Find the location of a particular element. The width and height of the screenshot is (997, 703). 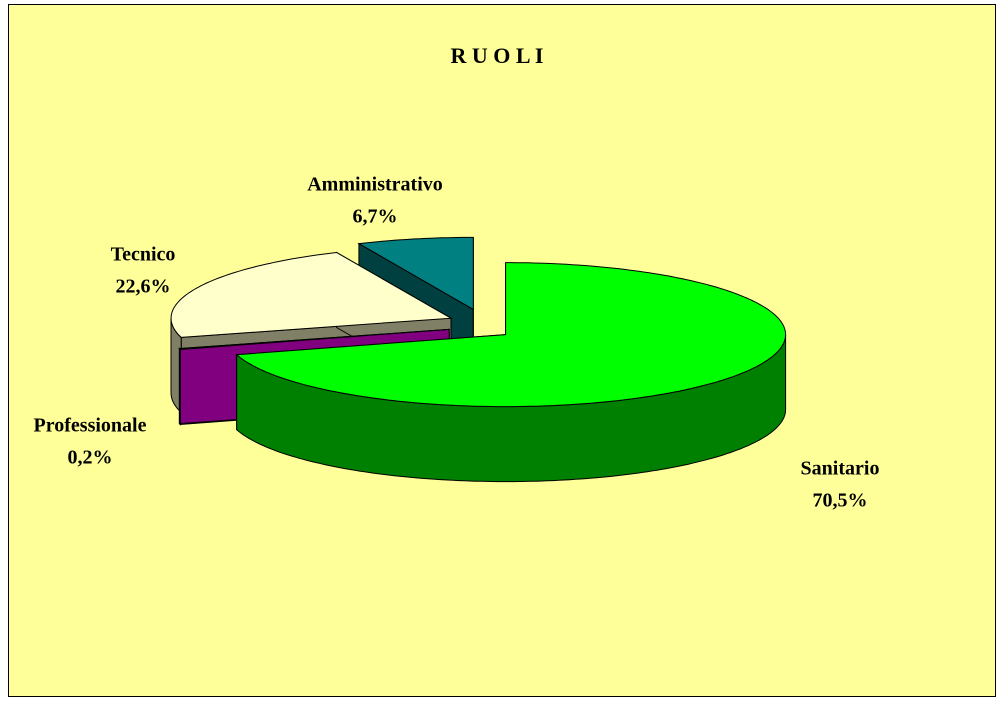

chart-title: R U O L I is located at coordinates (497, 55).